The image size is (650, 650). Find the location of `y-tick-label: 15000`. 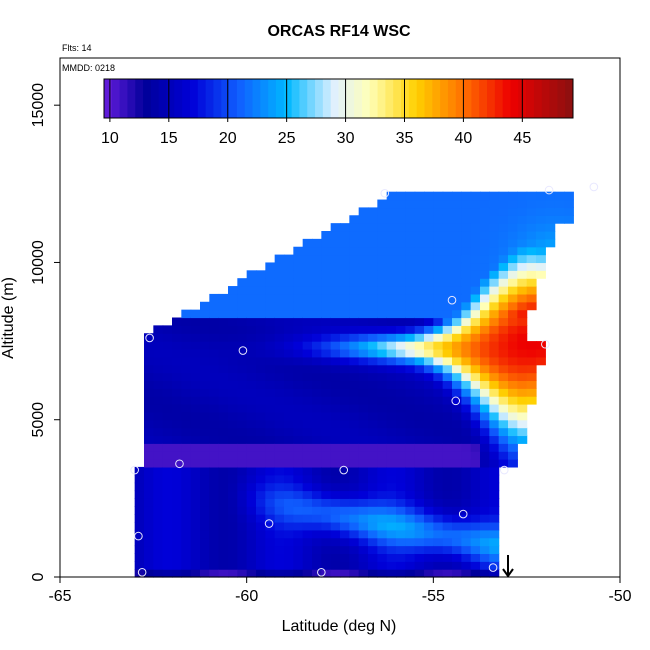

y-tick-label: 15000 is located at coordinates (38, 105).